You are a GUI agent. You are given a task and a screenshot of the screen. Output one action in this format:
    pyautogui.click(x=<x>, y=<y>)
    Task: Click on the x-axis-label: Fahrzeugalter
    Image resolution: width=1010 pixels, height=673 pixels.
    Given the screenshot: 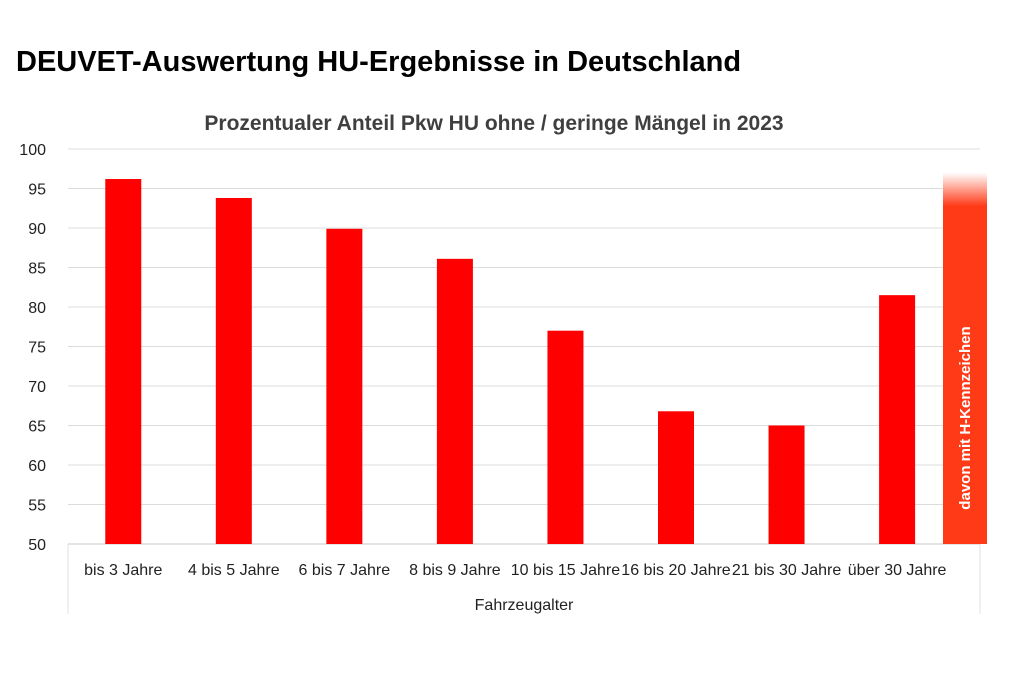 What is the action you would take?
    pyautogui.click(x=524, y=605)
    